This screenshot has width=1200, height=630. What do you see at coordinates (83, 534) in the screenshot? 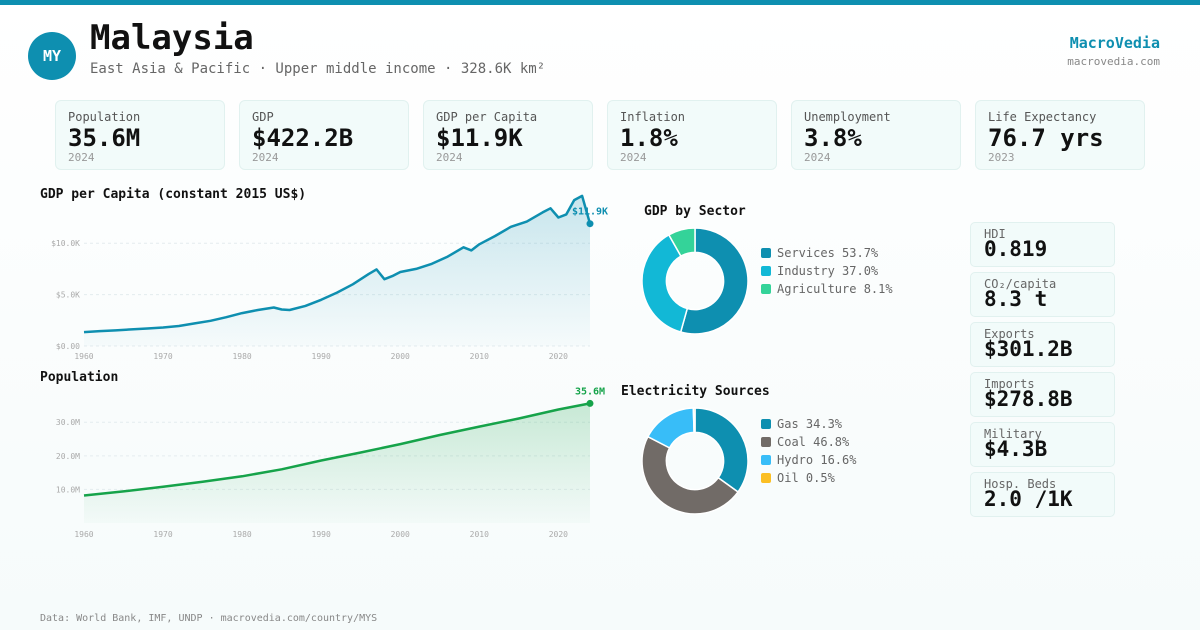
I see `x-tick-label: 1960` at bounding box center [83, 534].